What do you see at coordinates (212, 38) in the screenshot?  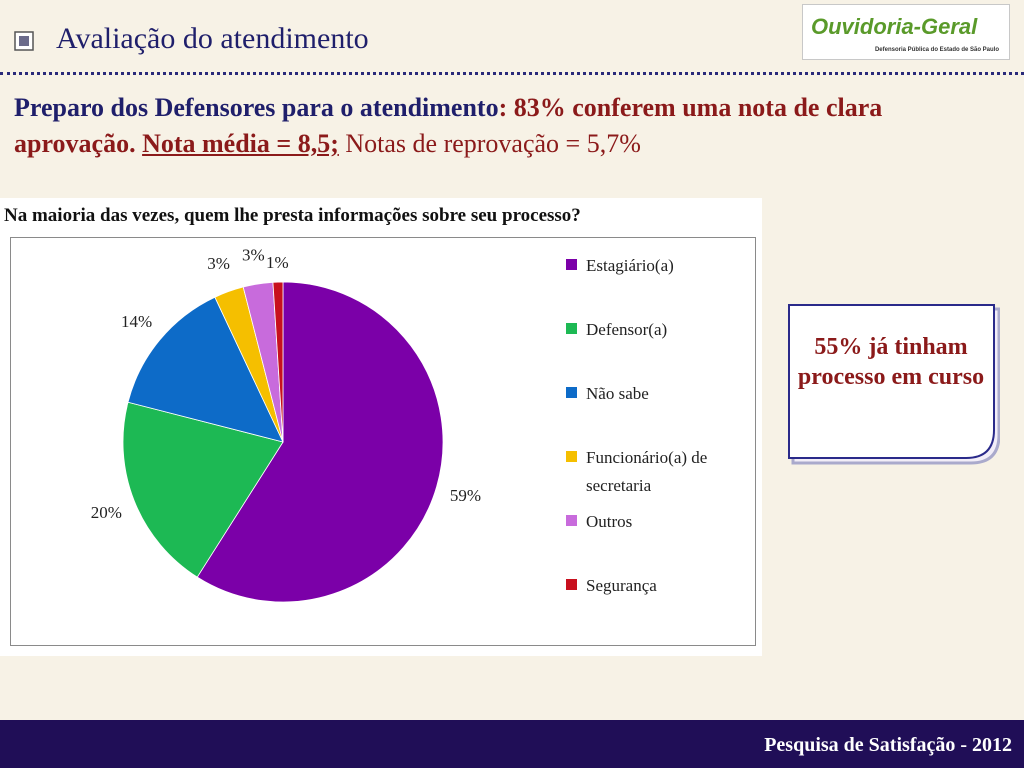 I see `page-title: Avaliação do atendimento` at bounding box center [212, 38].